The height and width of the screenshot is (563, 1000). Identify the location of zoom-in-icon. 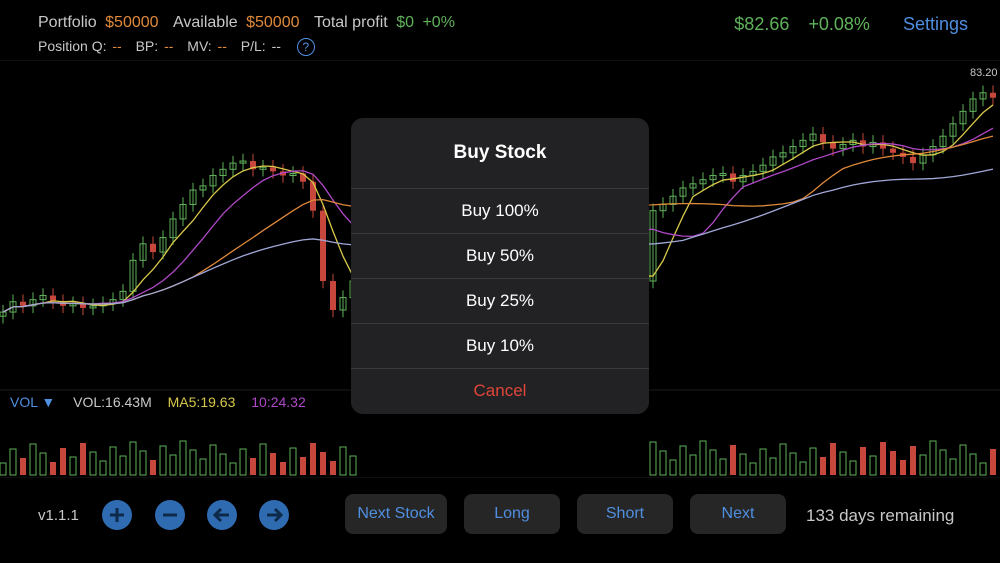
(117, 515).